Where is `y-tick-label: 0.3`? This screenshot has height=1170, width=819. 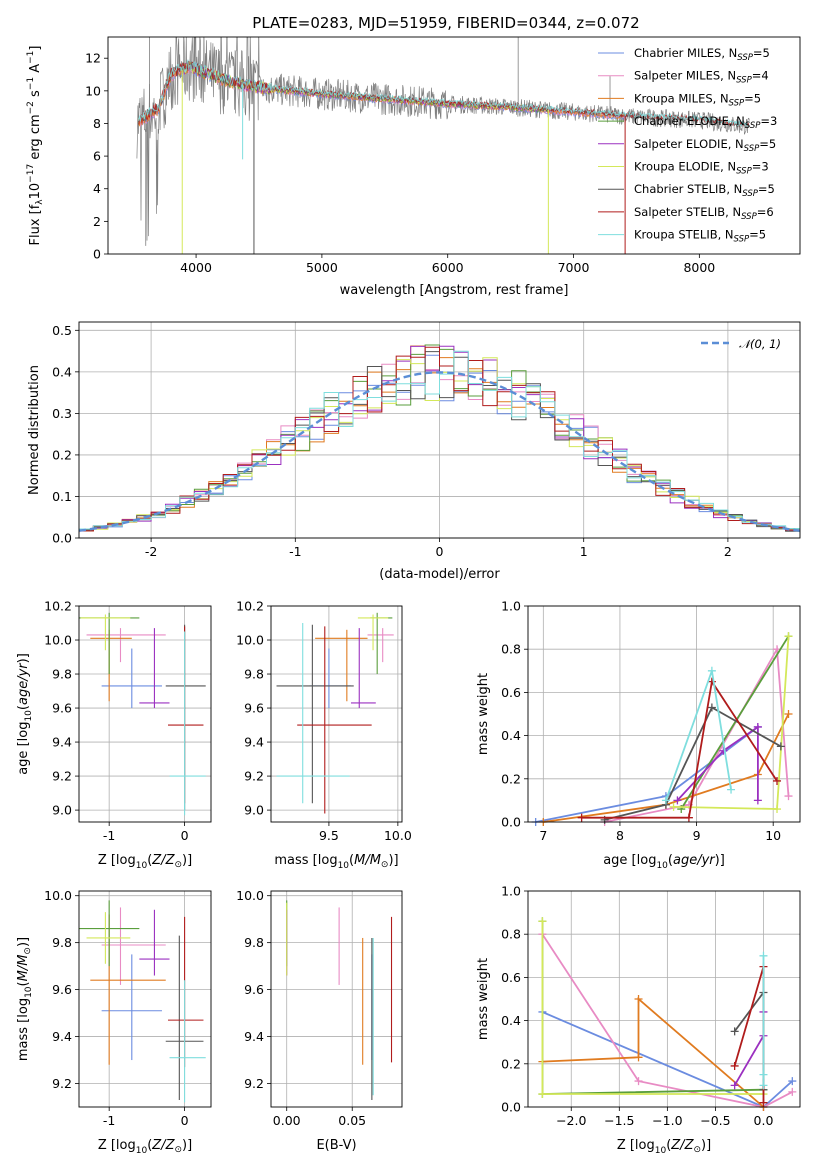 y-tick-label: 0.3 is located at coordinates (62, 413).